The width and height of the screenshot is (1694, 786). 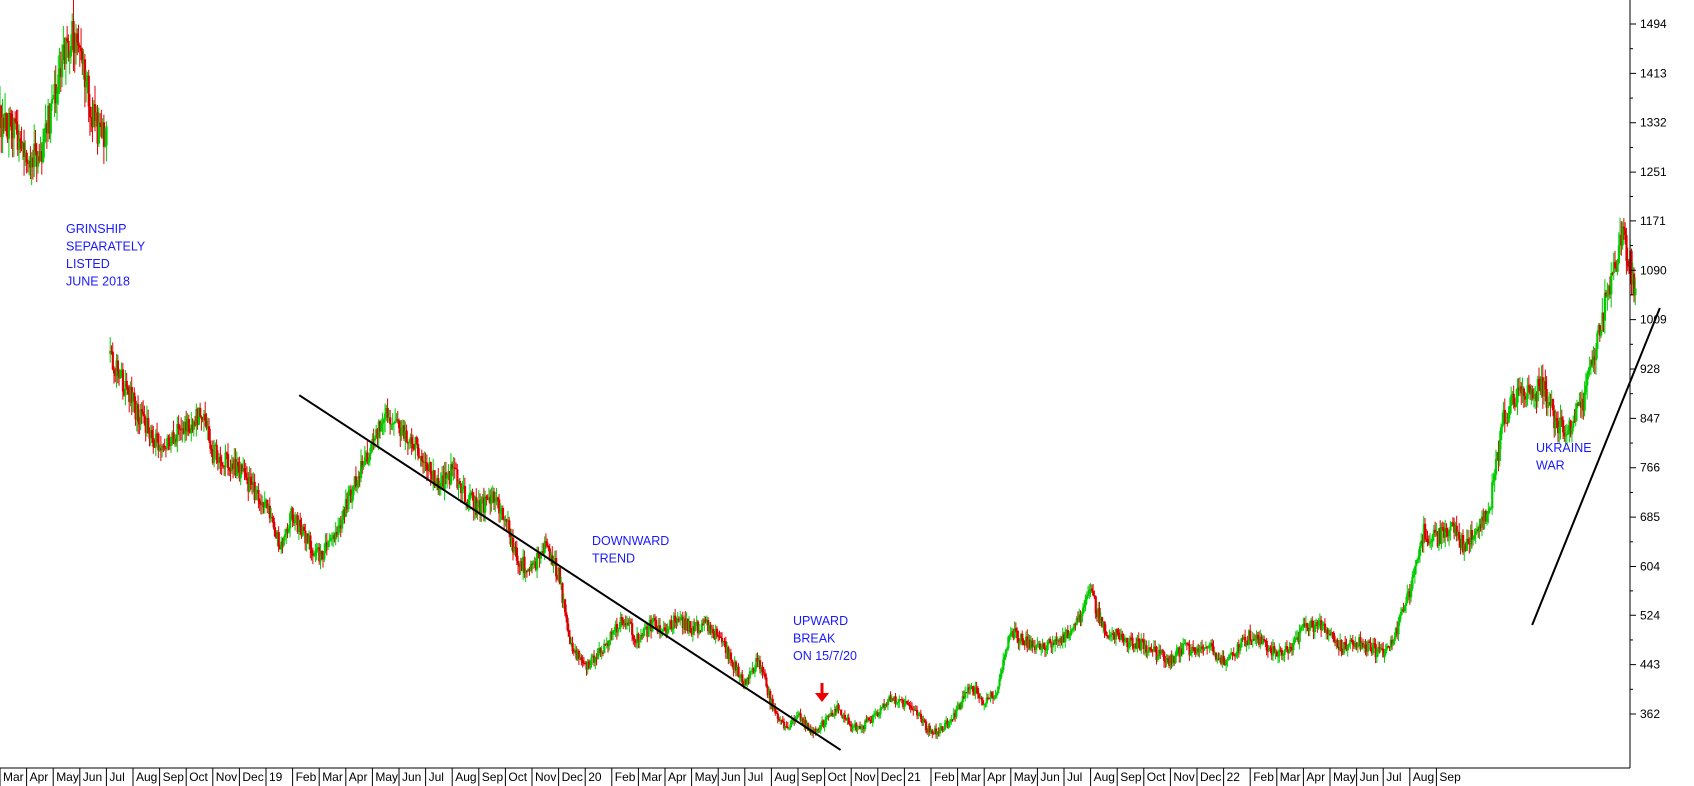 I want to click on x-tick-label: 20, so click(x=595, y=777).